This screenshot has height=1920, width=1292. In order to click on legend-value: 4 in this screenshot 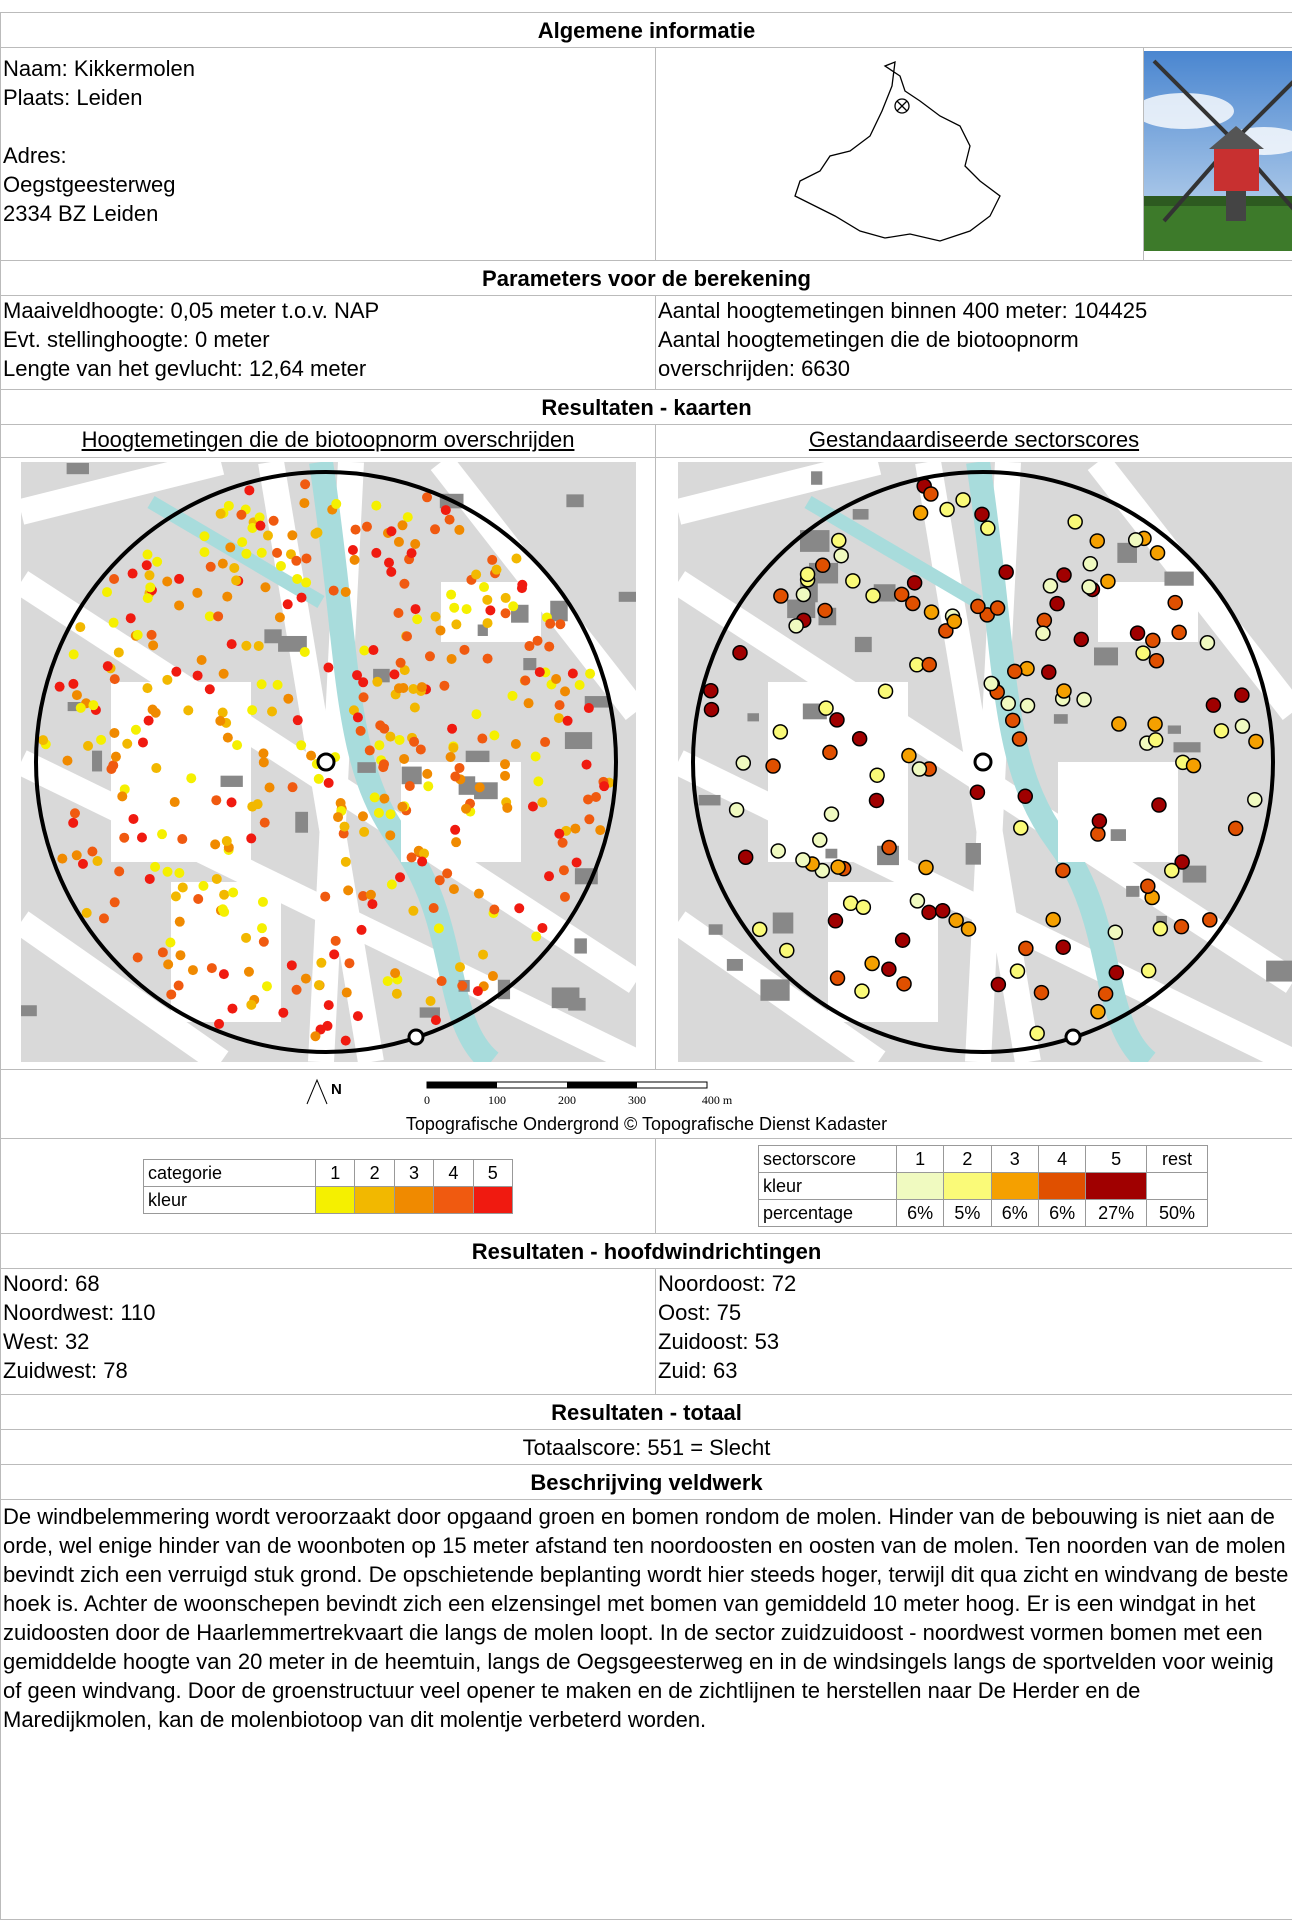, I will do `click(1061, 1159)`.